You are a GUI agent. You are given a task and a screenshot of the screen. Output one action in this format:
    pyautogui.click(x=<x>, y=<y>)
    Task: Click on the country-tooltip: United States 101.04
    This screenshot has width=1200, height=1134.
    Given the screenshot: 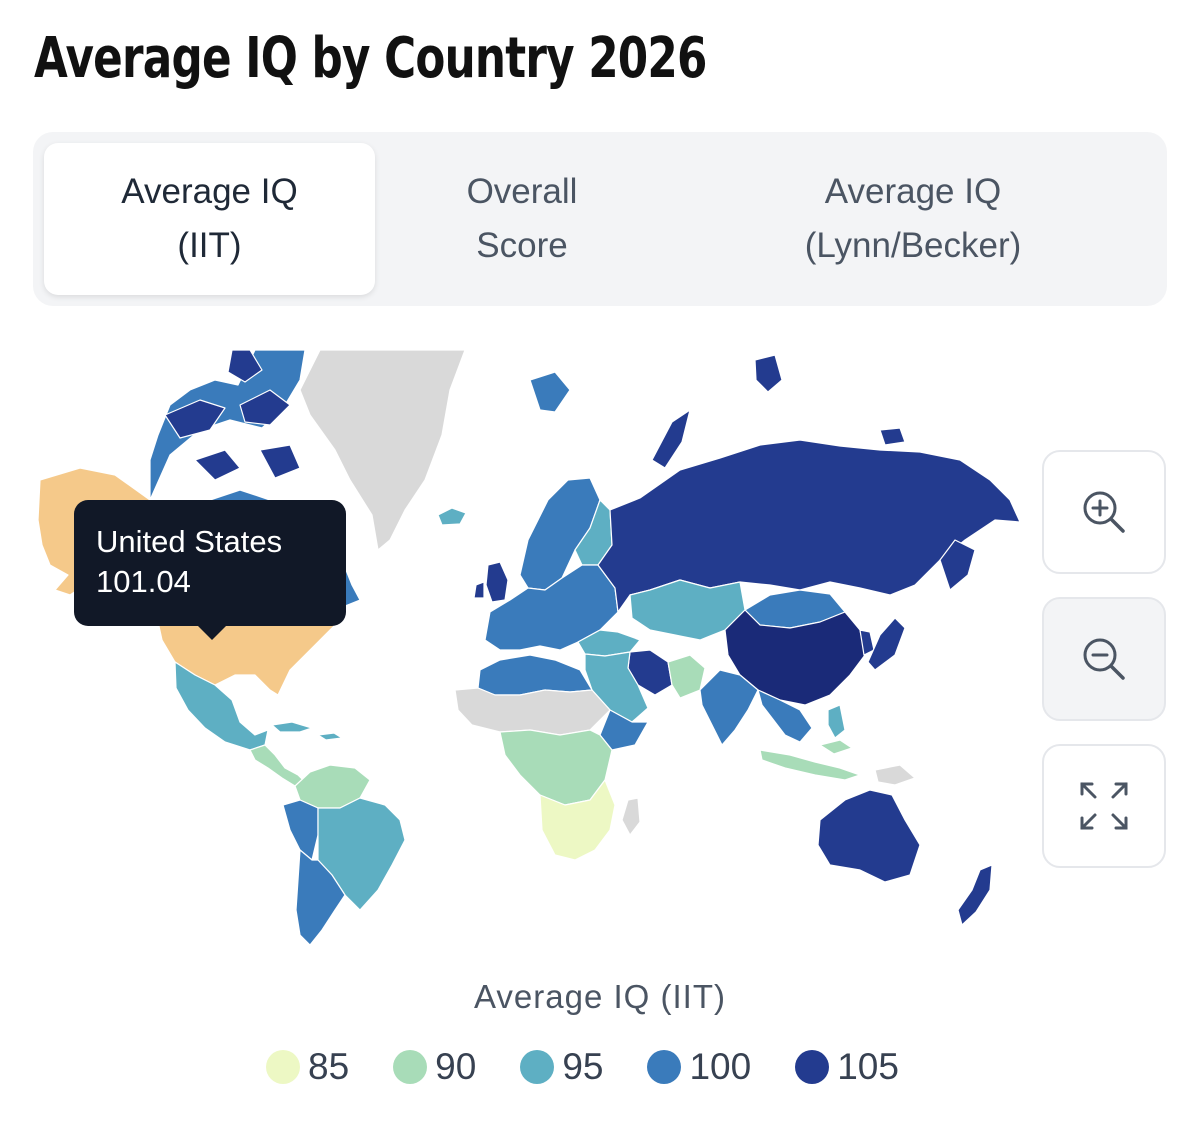 What is the action you would take?
    pyautogui.click(x=210, y=570)
    